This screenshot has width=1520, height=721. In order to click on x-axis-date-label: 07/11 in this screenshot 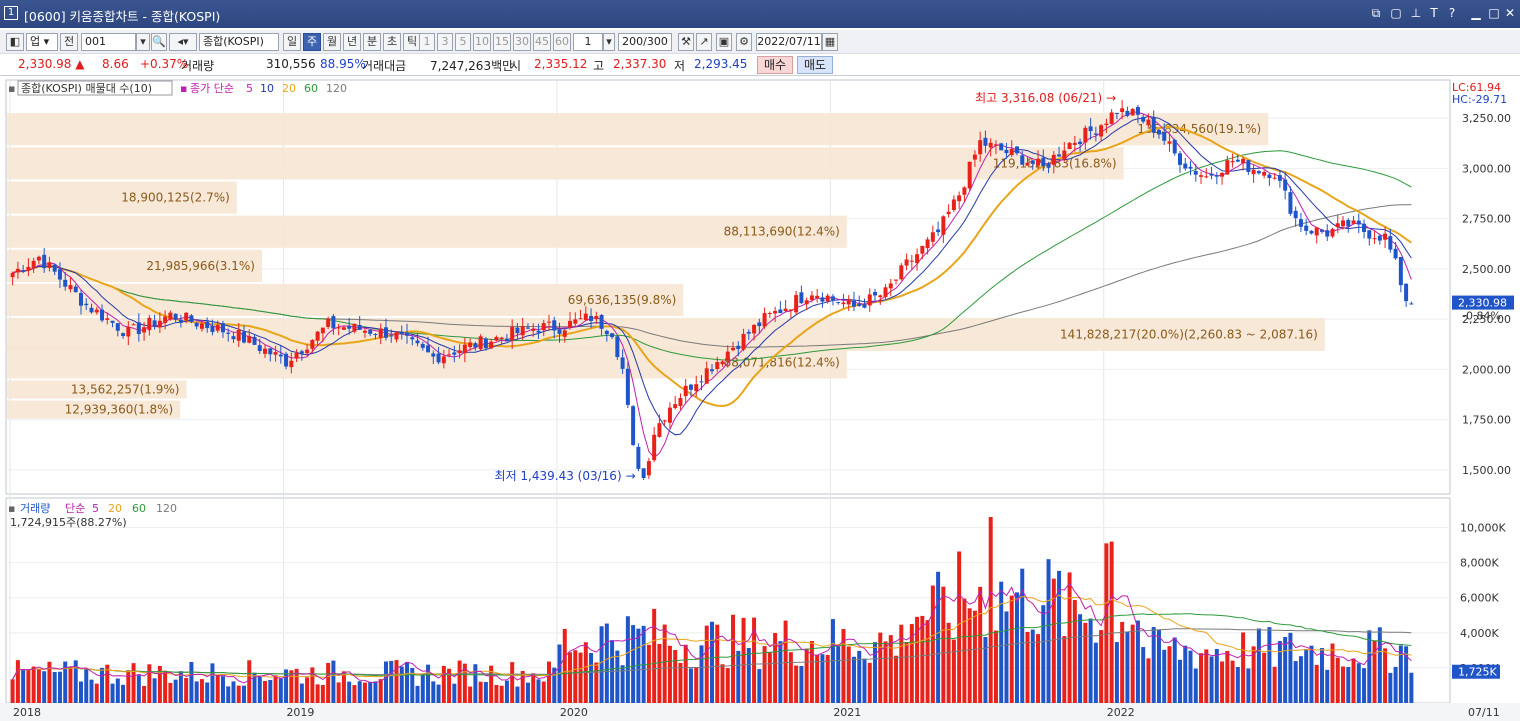, I will do `click(1484, 712)`.